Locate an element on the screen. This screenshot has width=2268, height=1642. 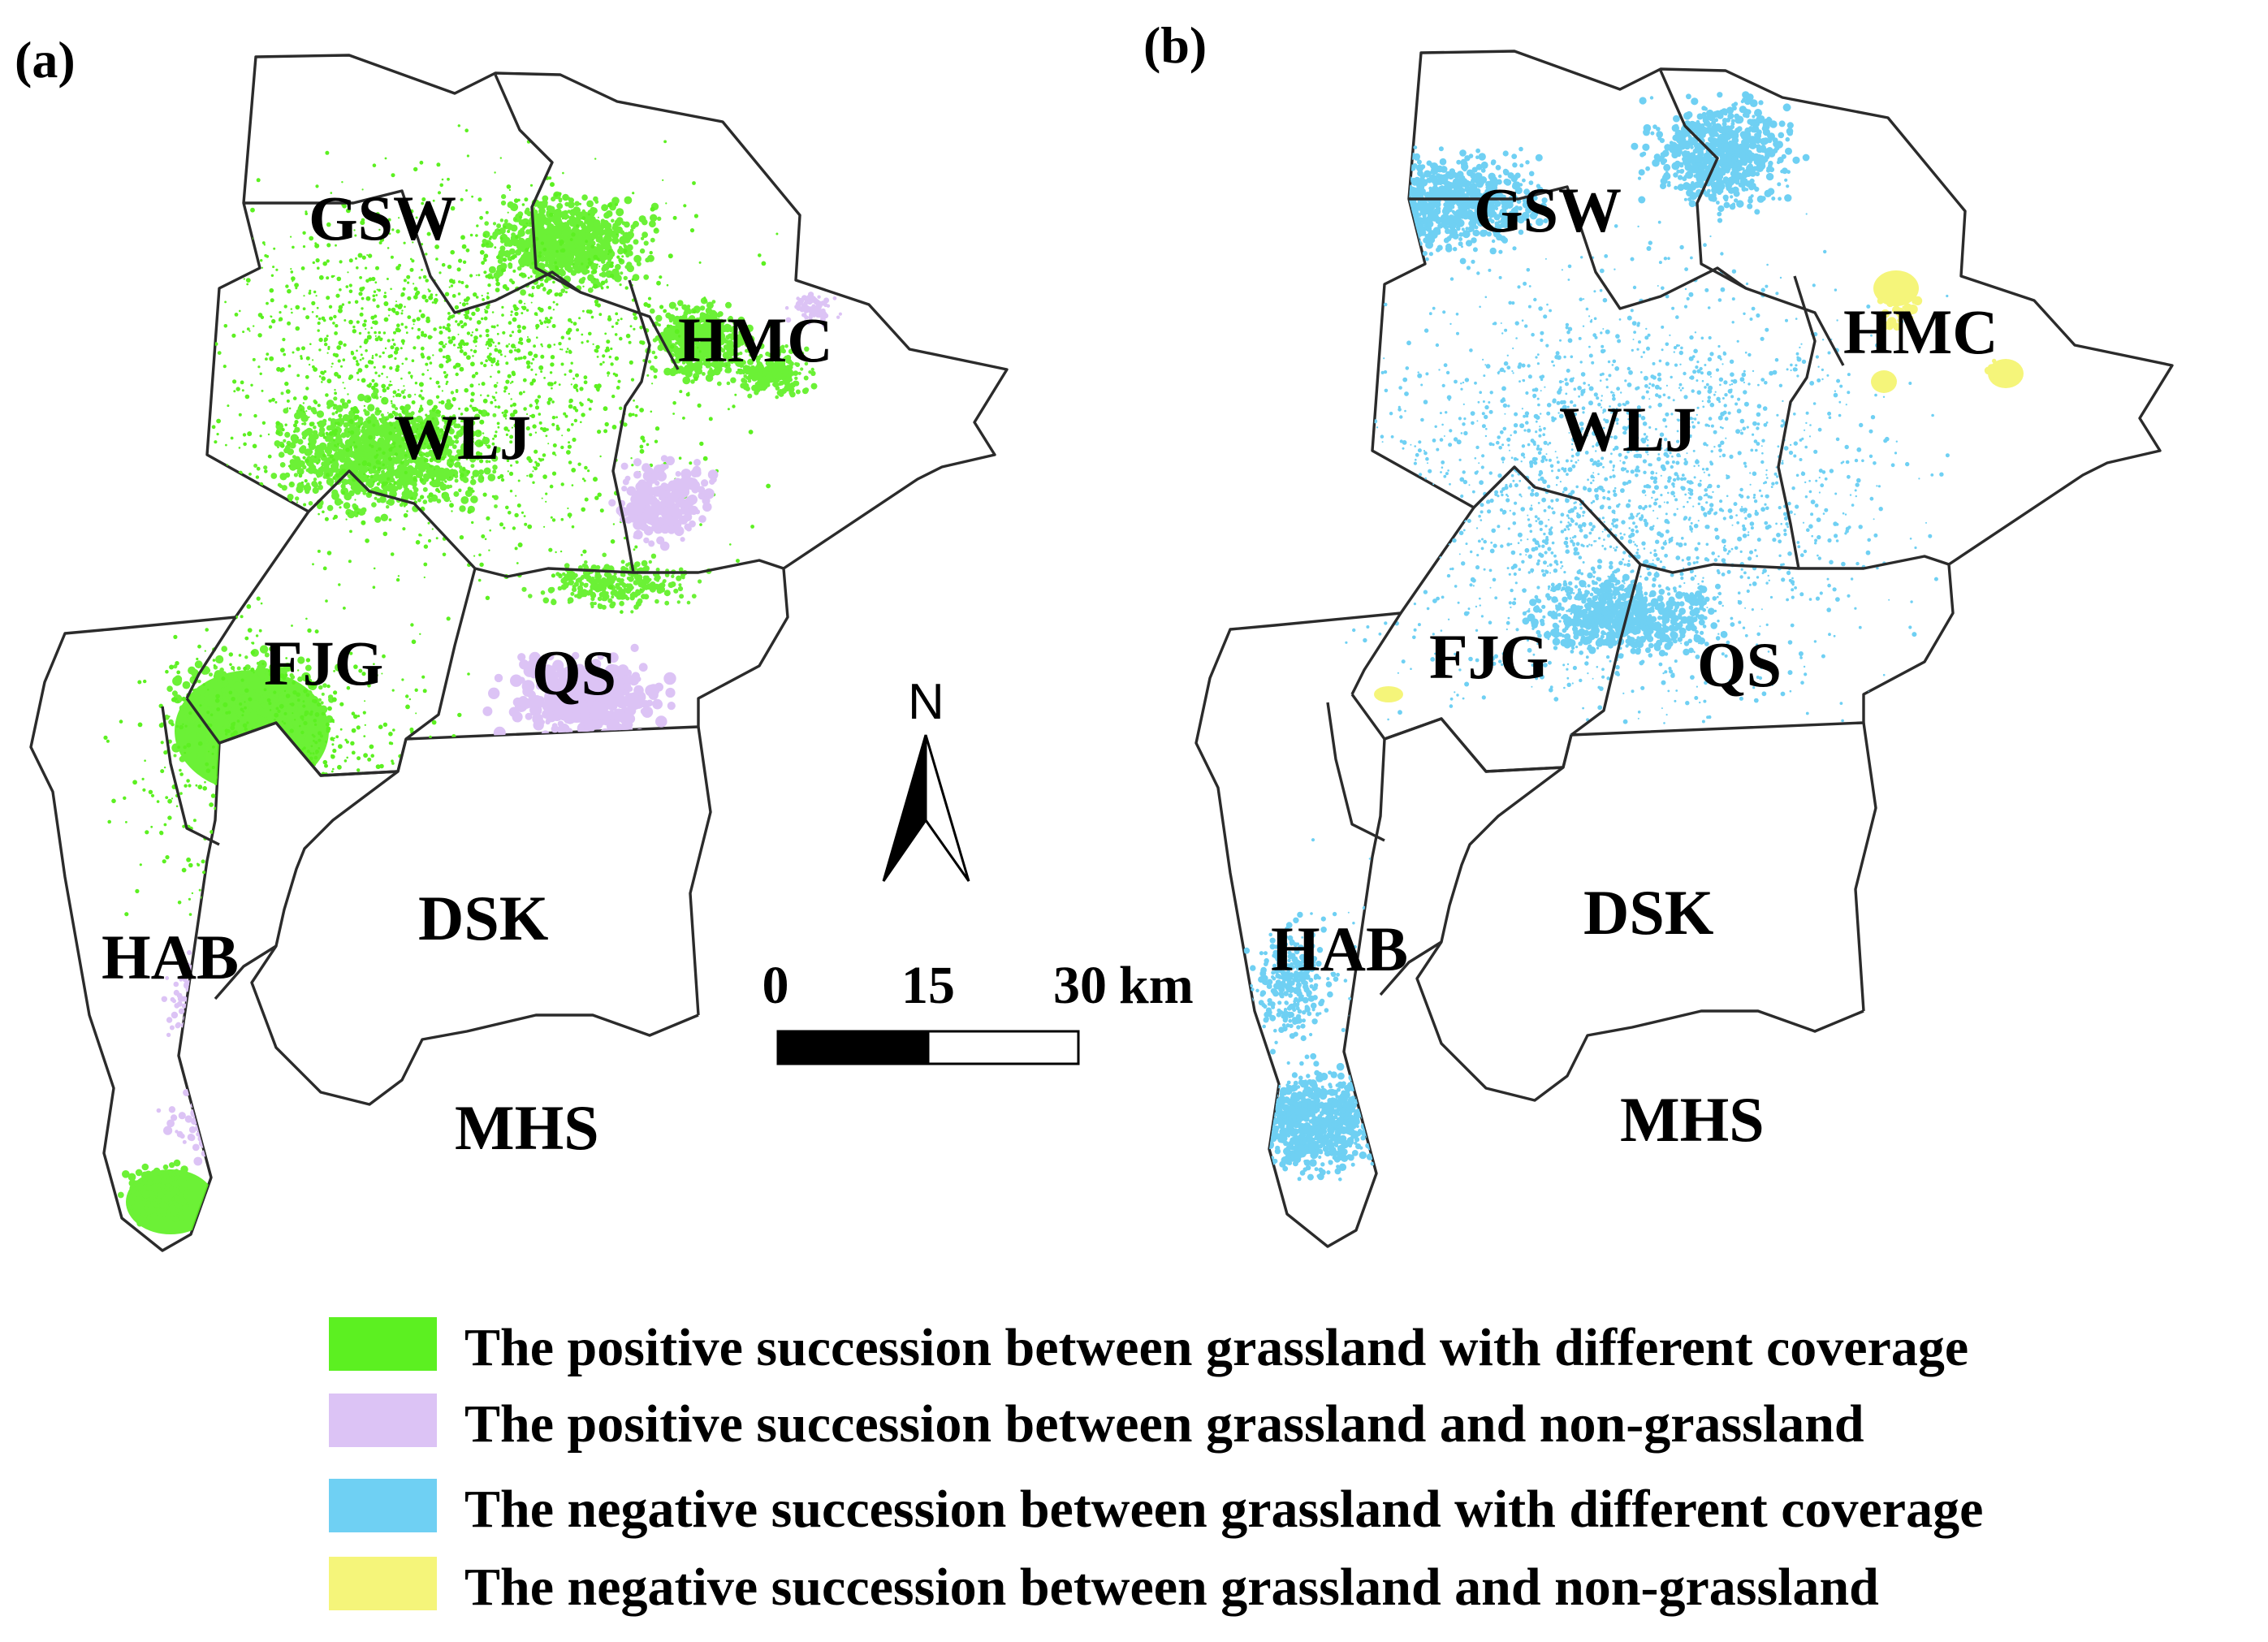
north-arrow-right-half is located at coordinates (947, 808).